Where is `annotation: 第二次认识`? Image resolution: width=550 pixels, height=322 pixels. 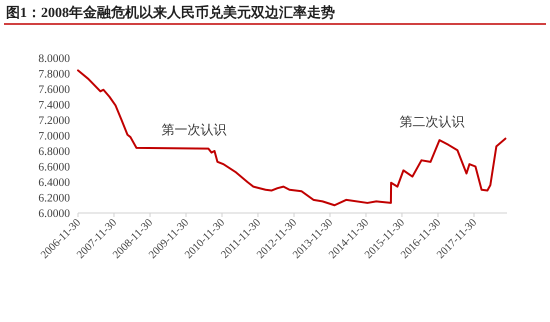 annotation: 第二次认识 is located at coordinates (432, 121).